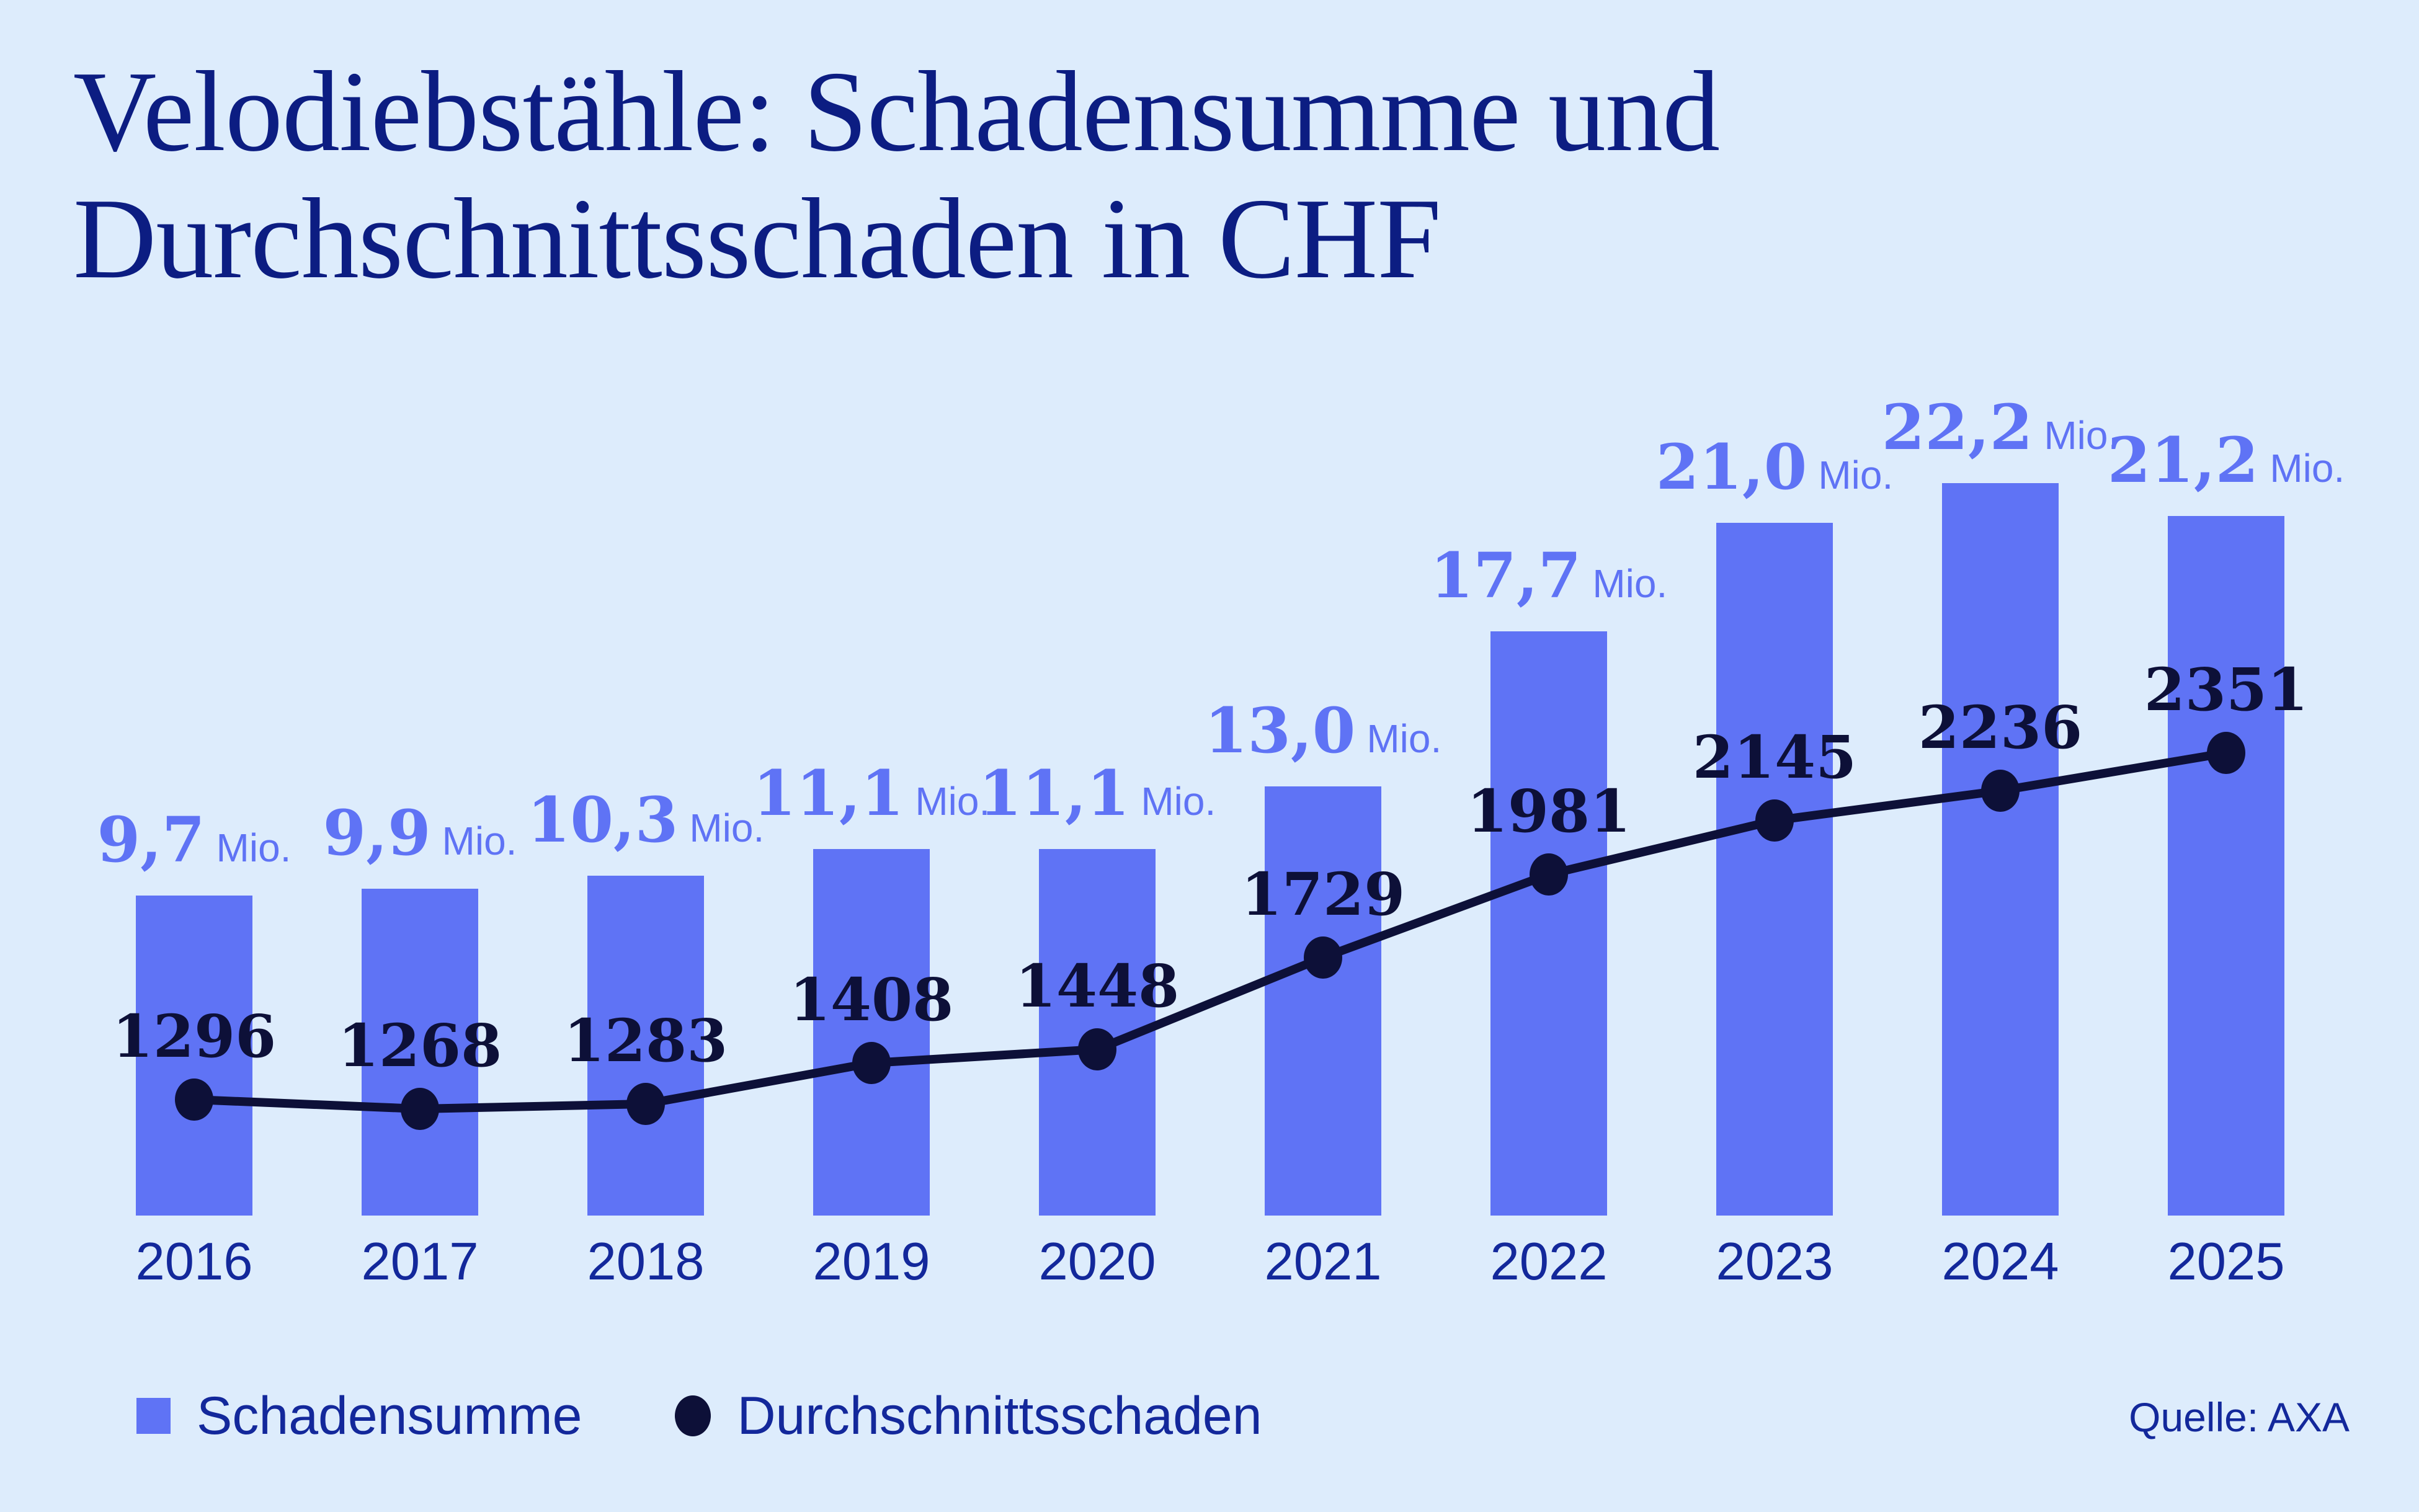 The height and width of the screenshot is (1512, 2419). What do you see at coordinates (1323, 1261) in the screenshot?
I see `x-axis-label-2021: 2021` at bounding box center [1323, 1261].